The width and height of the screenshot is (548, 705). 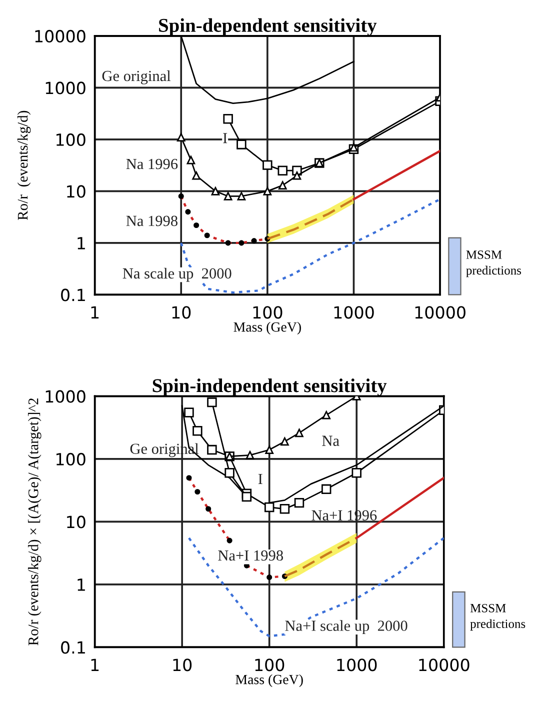 What do you see at coordinates (177, 275) in the screenshot?
I see `annotation: Na scale up 2000` at bounding box center [177, 275].